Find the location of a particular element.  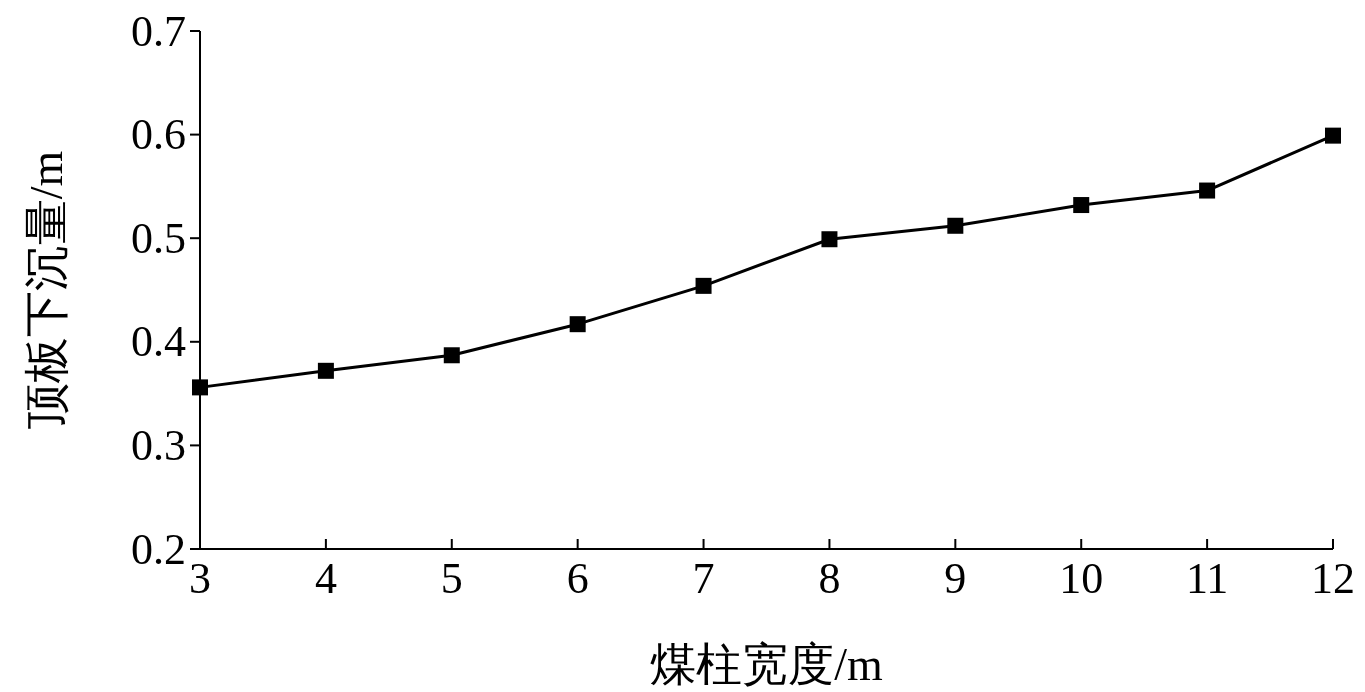

x-tick-label: 7 is located at coordinates (703, 578).